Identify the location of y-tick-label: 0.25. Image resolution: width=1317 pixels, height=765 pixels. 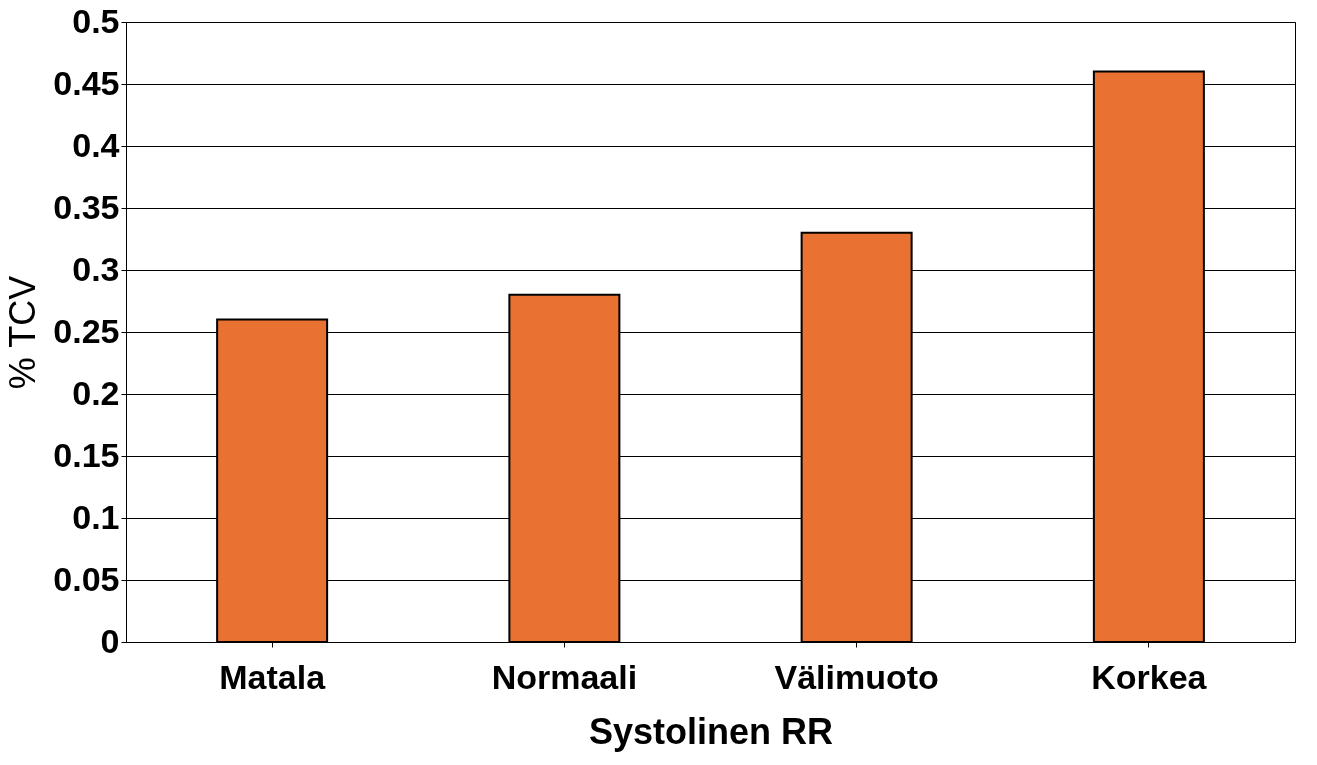
(86, 330).